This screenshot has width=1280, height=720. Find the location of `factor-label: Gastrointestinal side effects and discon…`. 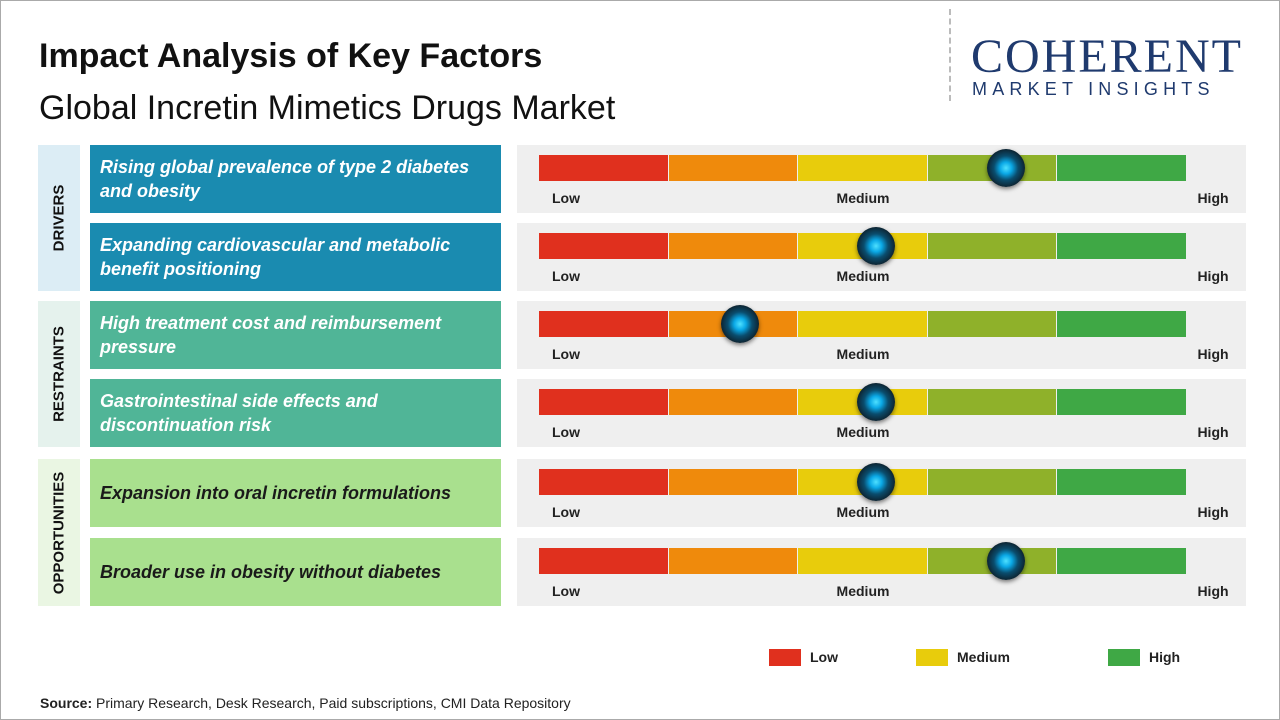

factor-label: Gastrointestinal side effects and discon… is located at coordinates (295, 413).